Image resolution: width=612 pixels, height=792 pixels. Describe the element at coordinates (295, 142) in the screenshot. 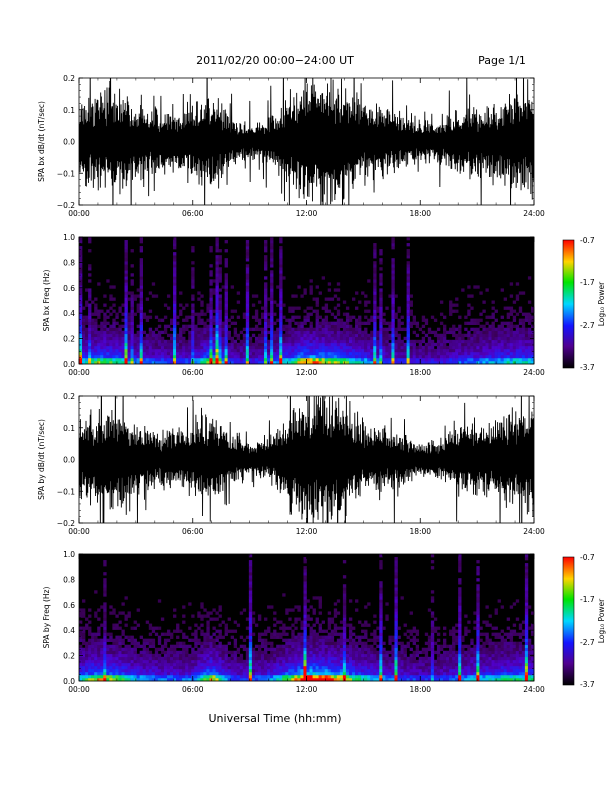

I see `y-axis: 0.20.10.0−0.1−0.2` at that location.